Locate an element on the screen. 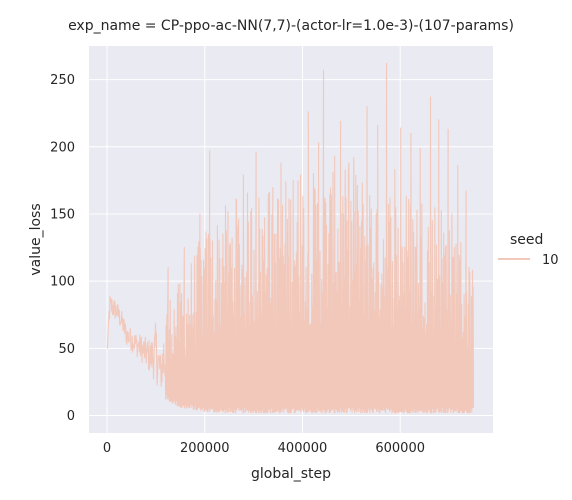 Image resolution: width=572 pixels, height=500 pixels. x-tick-label: 600000 is located at coordinates (400, 448).